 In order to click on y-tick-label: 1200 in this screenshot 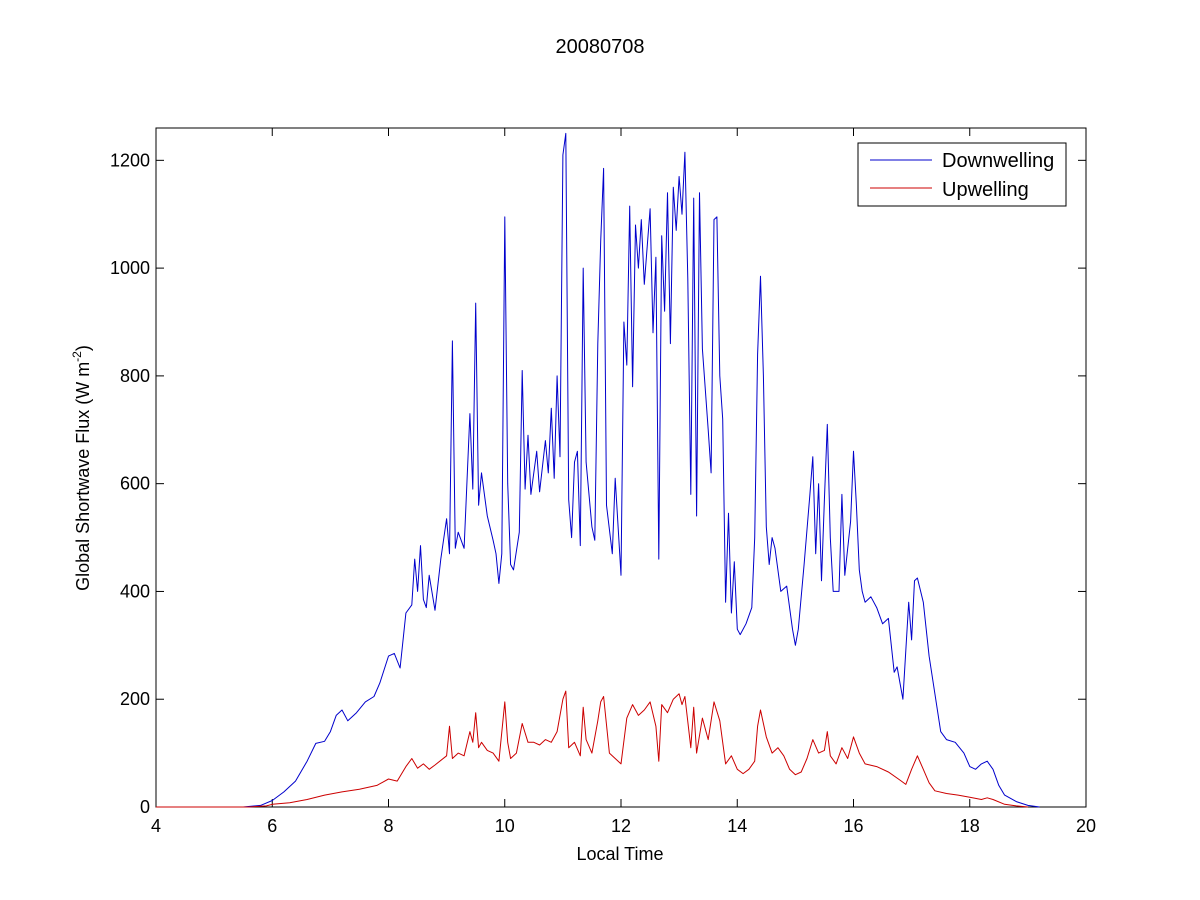, I will do `click(130, 160)`.